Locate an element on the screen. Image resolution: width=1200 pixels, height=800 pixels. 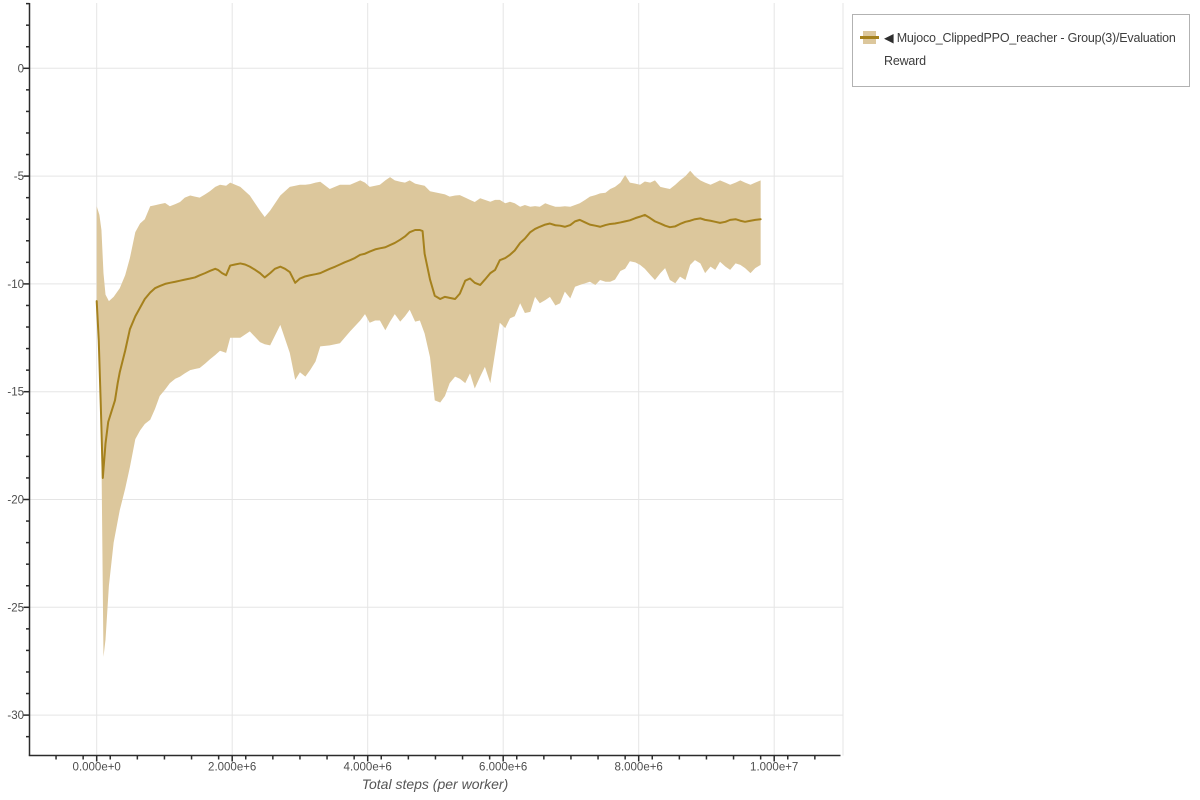
series-collapse-toggle-icon: ◀ is located at coordinates (889, 38).